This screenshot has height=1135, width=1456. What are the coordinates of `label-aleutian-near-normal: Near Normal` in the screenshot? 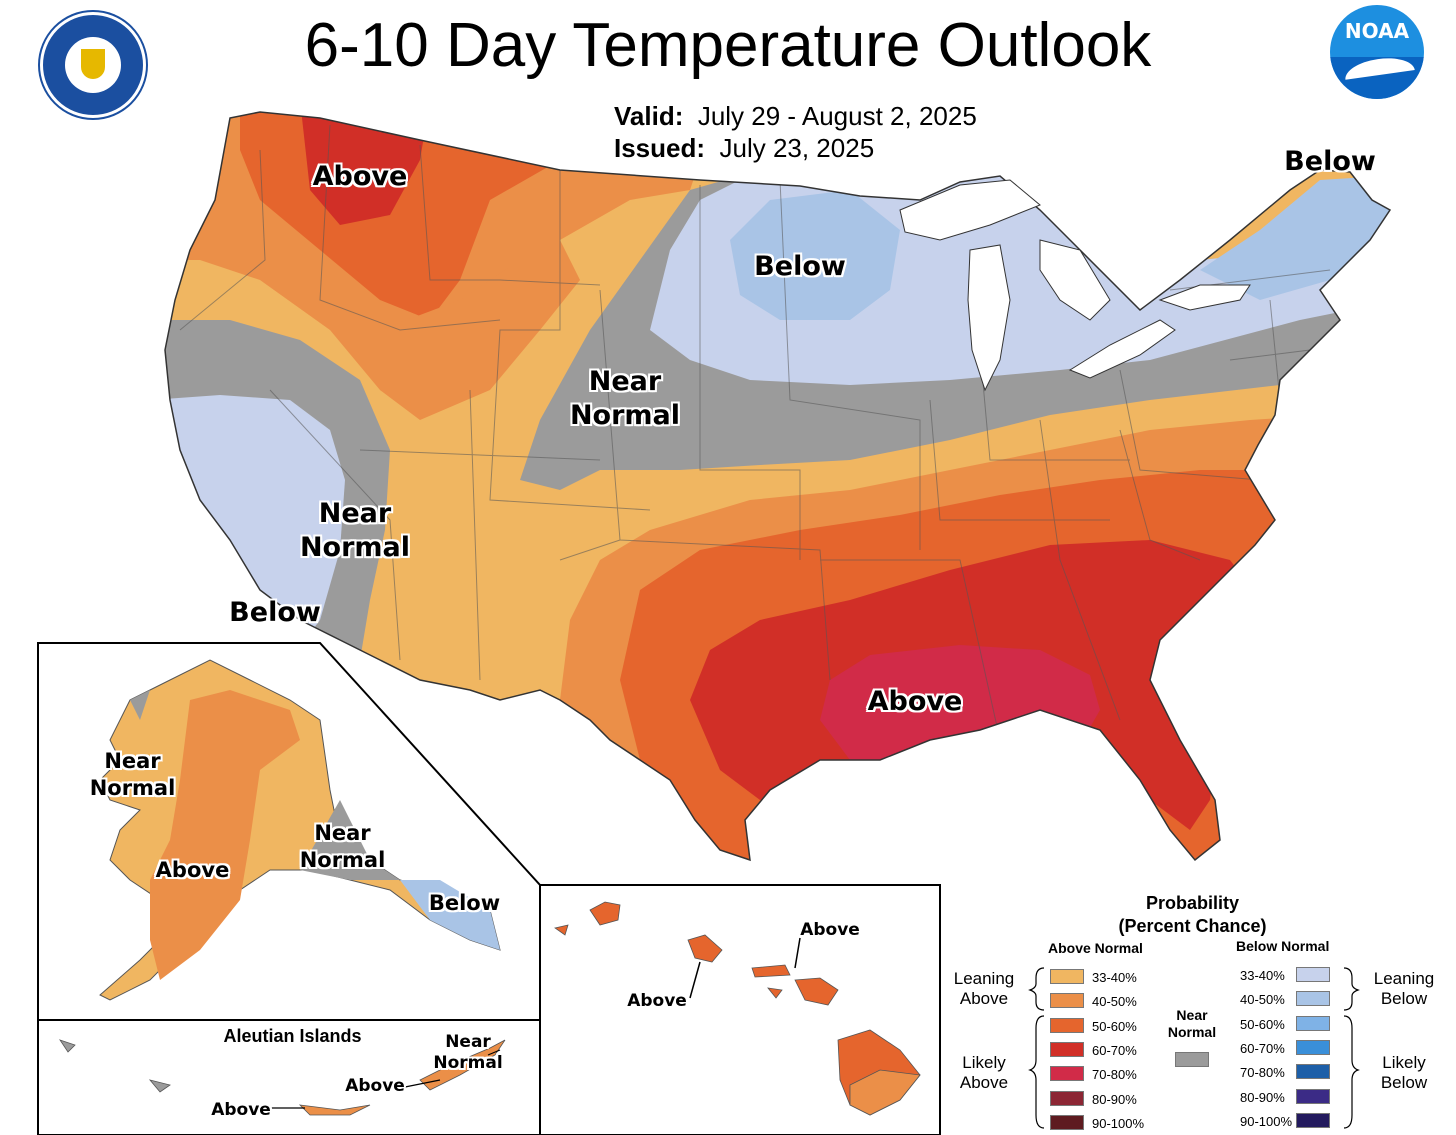 It's located at (468, 1053).